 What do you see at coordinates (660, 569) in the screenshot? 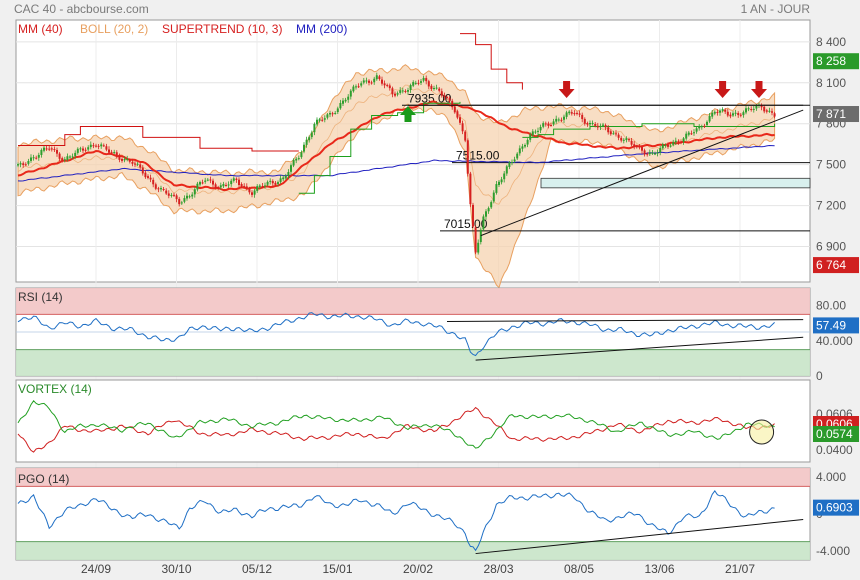
I see `x-tick-label: 13/06` at bounding box center [660, 569].